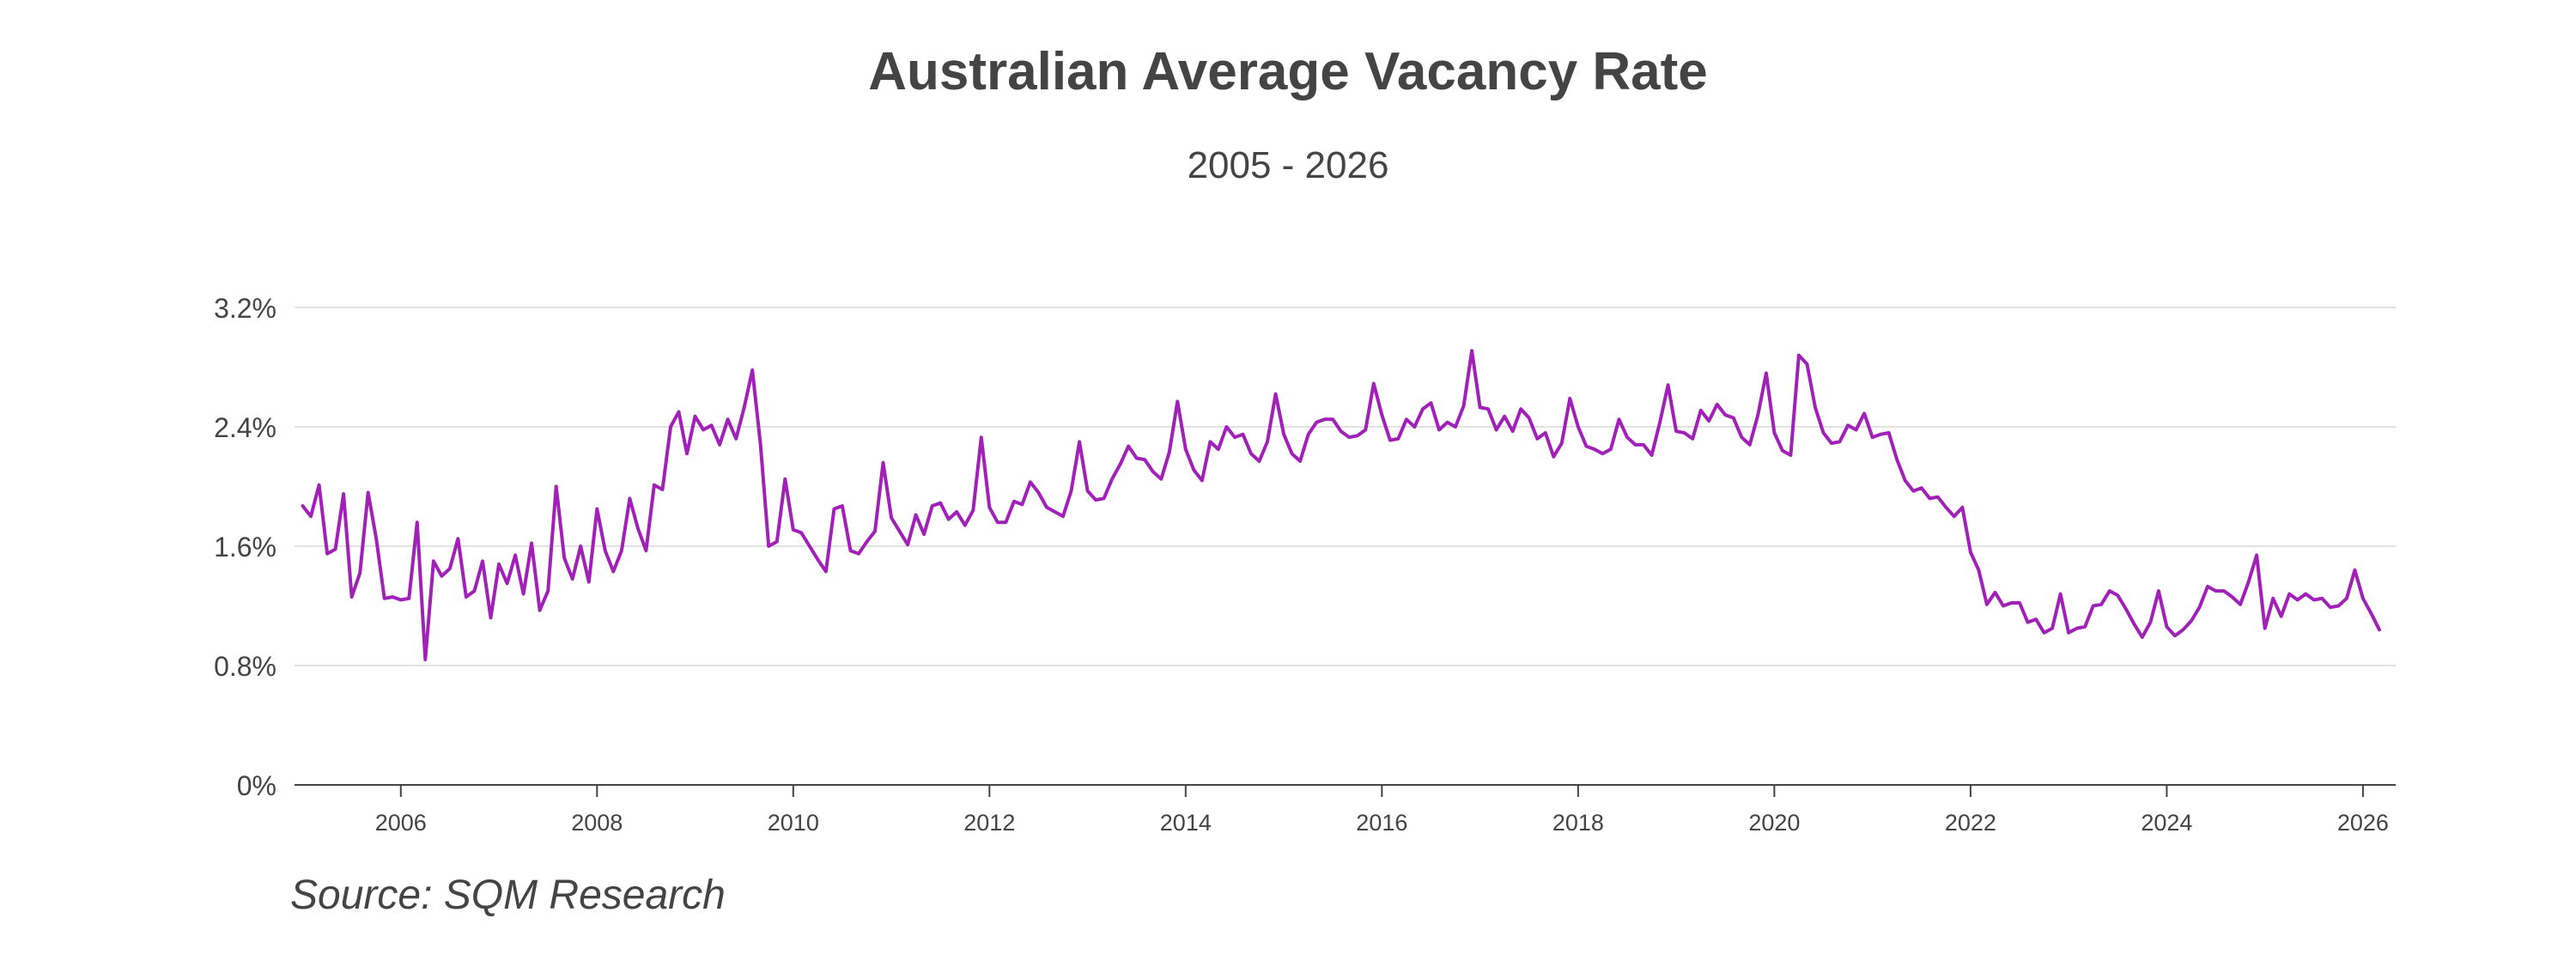  What do you see at coordinates (245, 427) in the screenshot?
I see `y-tick-label: 2.4%` at bounding box center [245, 427].